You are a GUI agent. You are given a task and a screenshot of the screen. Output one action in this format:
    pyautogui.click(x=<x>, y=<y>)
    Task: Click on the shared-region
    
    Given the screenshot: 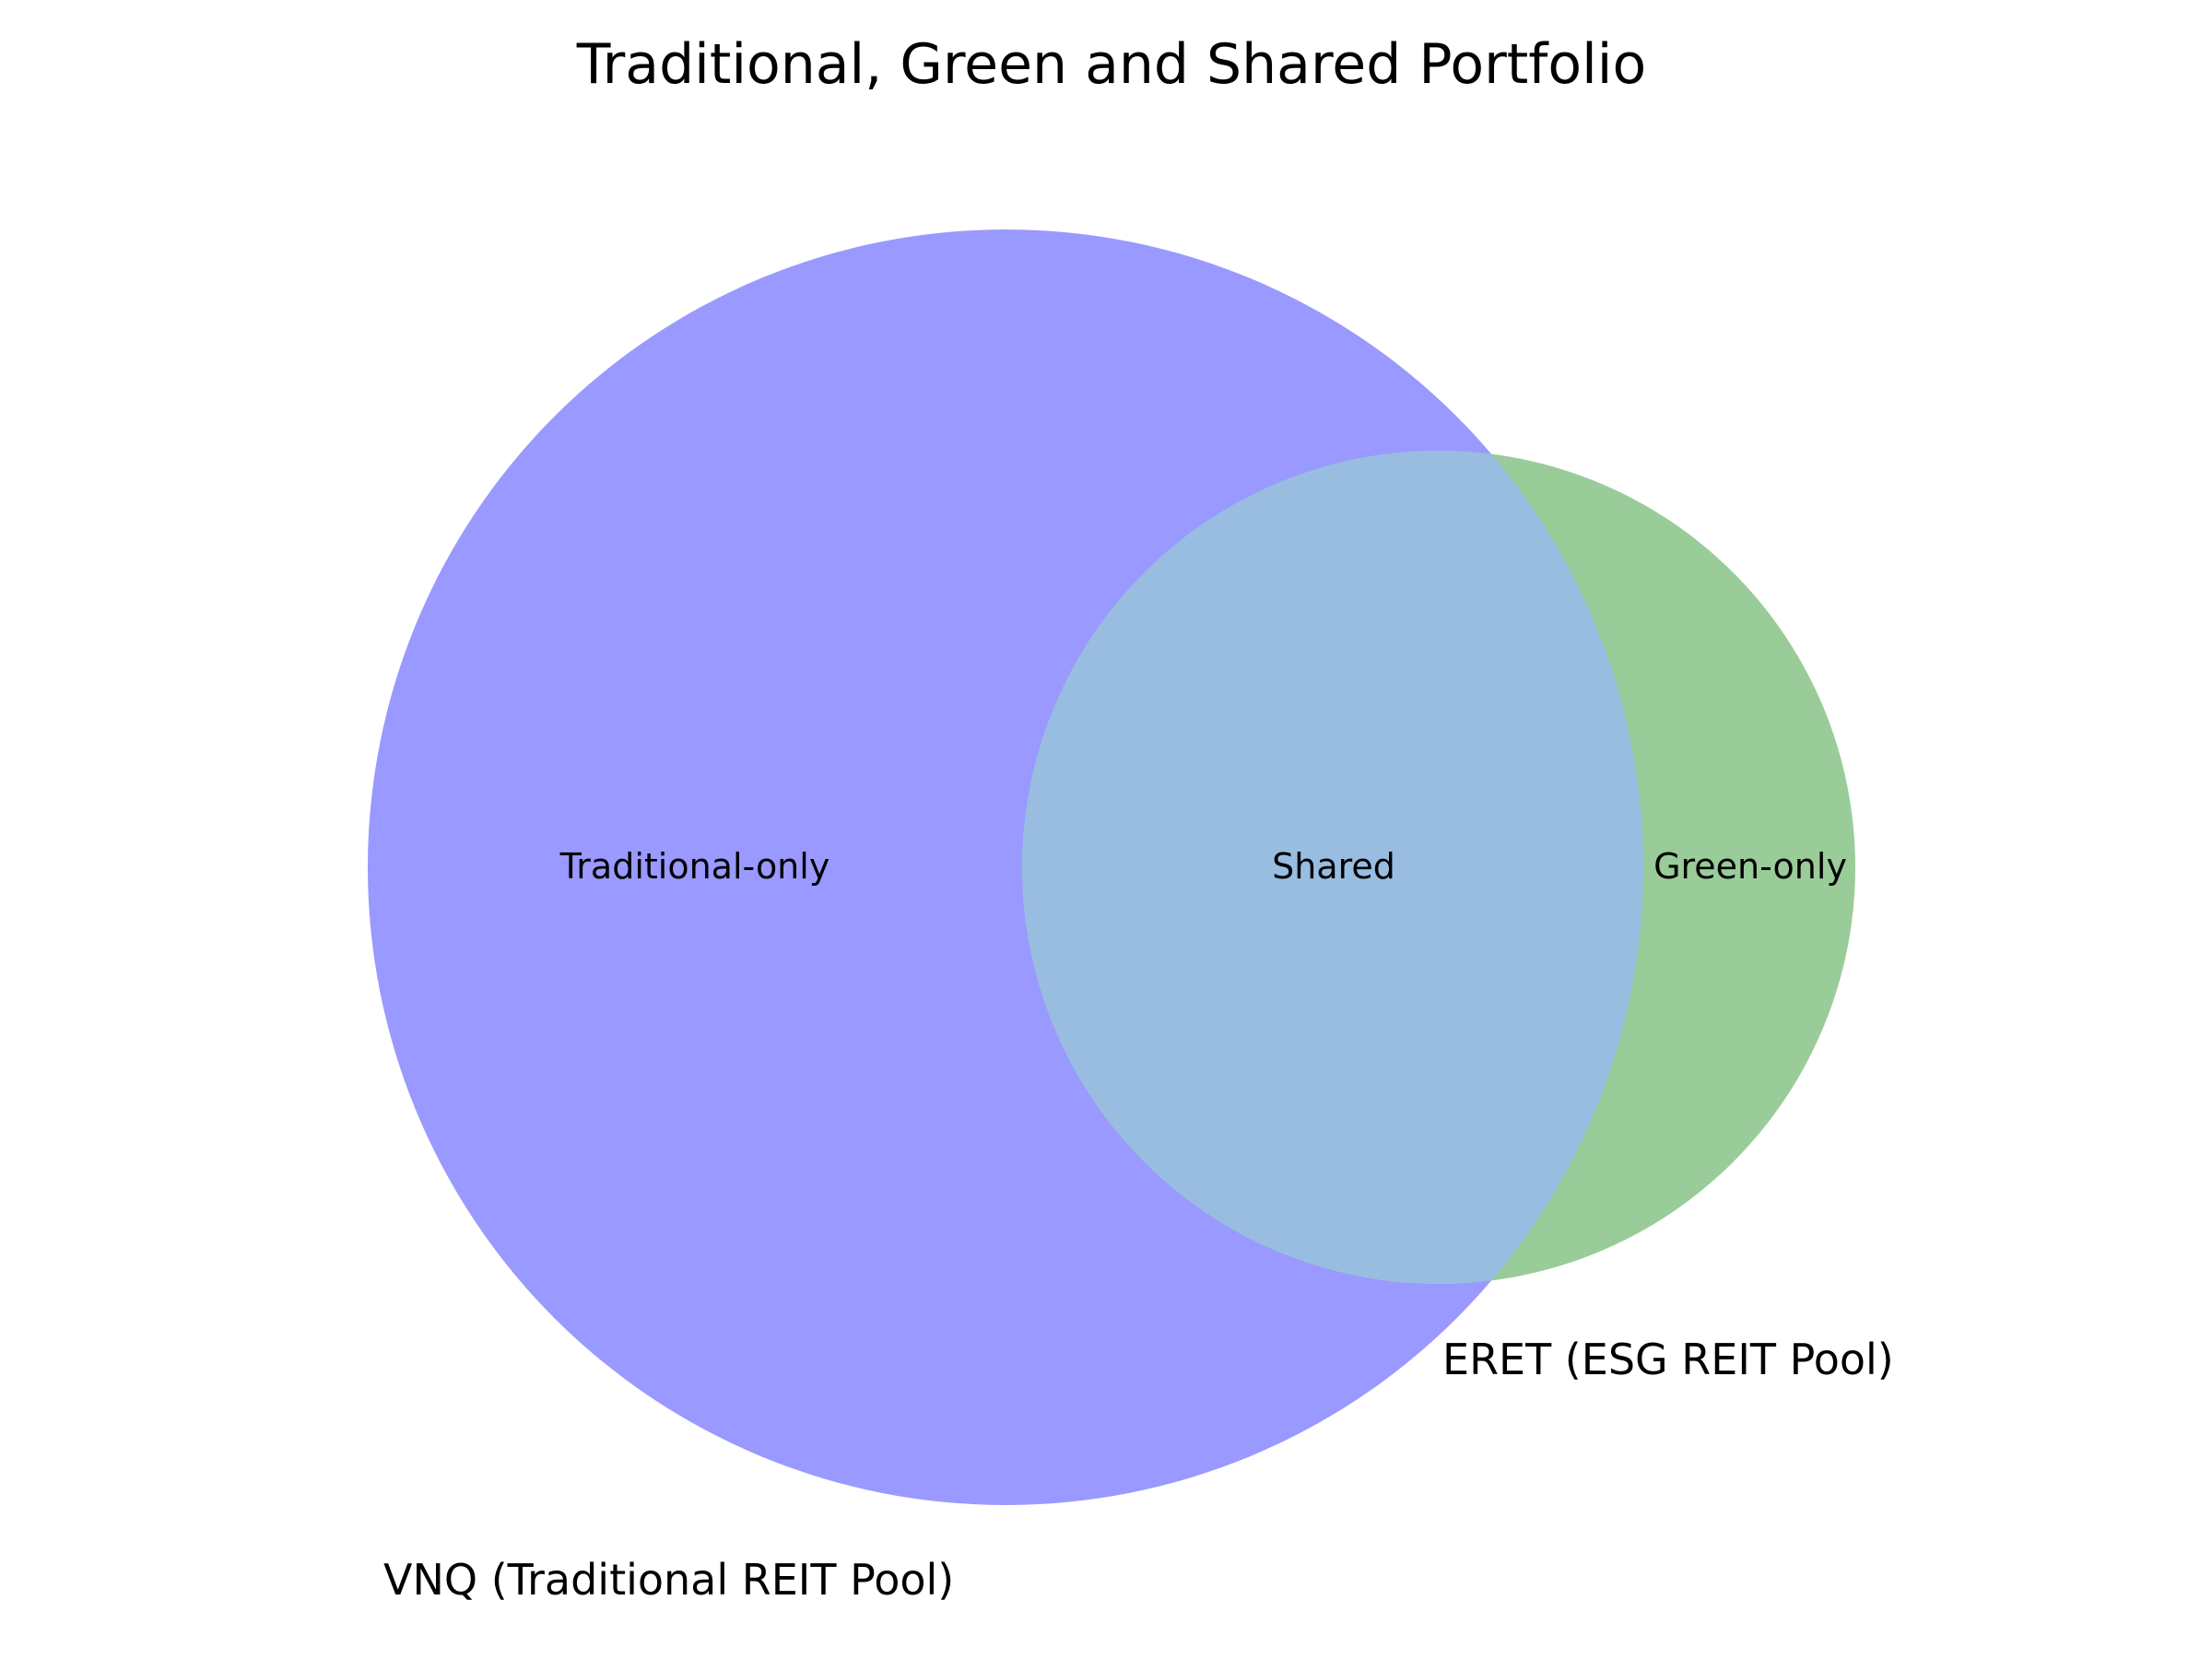 What is the action you would take?
    pyautogui.click(x=1332, y=867)
    